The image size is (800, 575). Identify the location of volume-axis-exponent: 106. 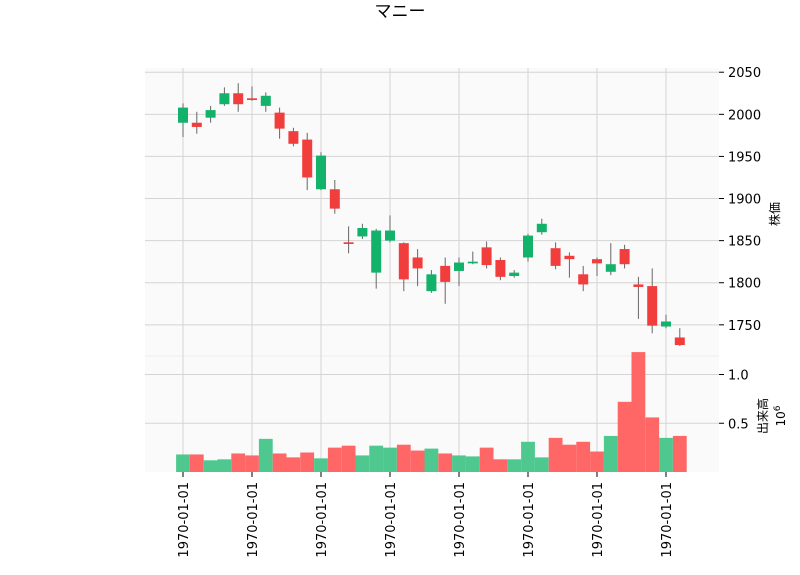
(780, 415).